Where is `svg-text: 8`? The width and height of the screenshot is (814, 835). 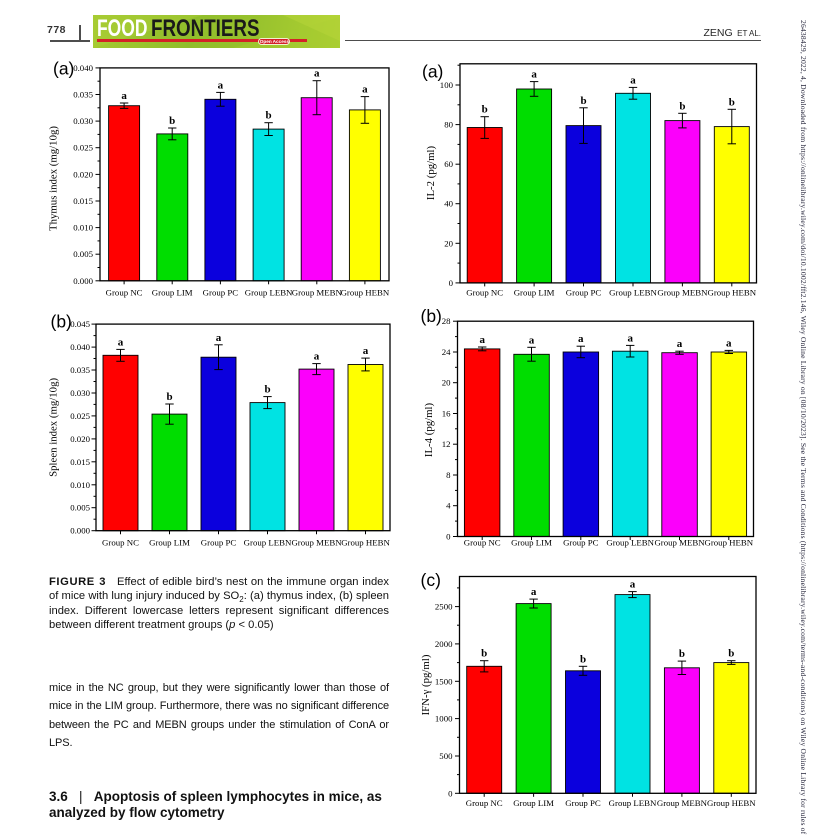
svg-text: 8 is located at coordinates (448, 475).